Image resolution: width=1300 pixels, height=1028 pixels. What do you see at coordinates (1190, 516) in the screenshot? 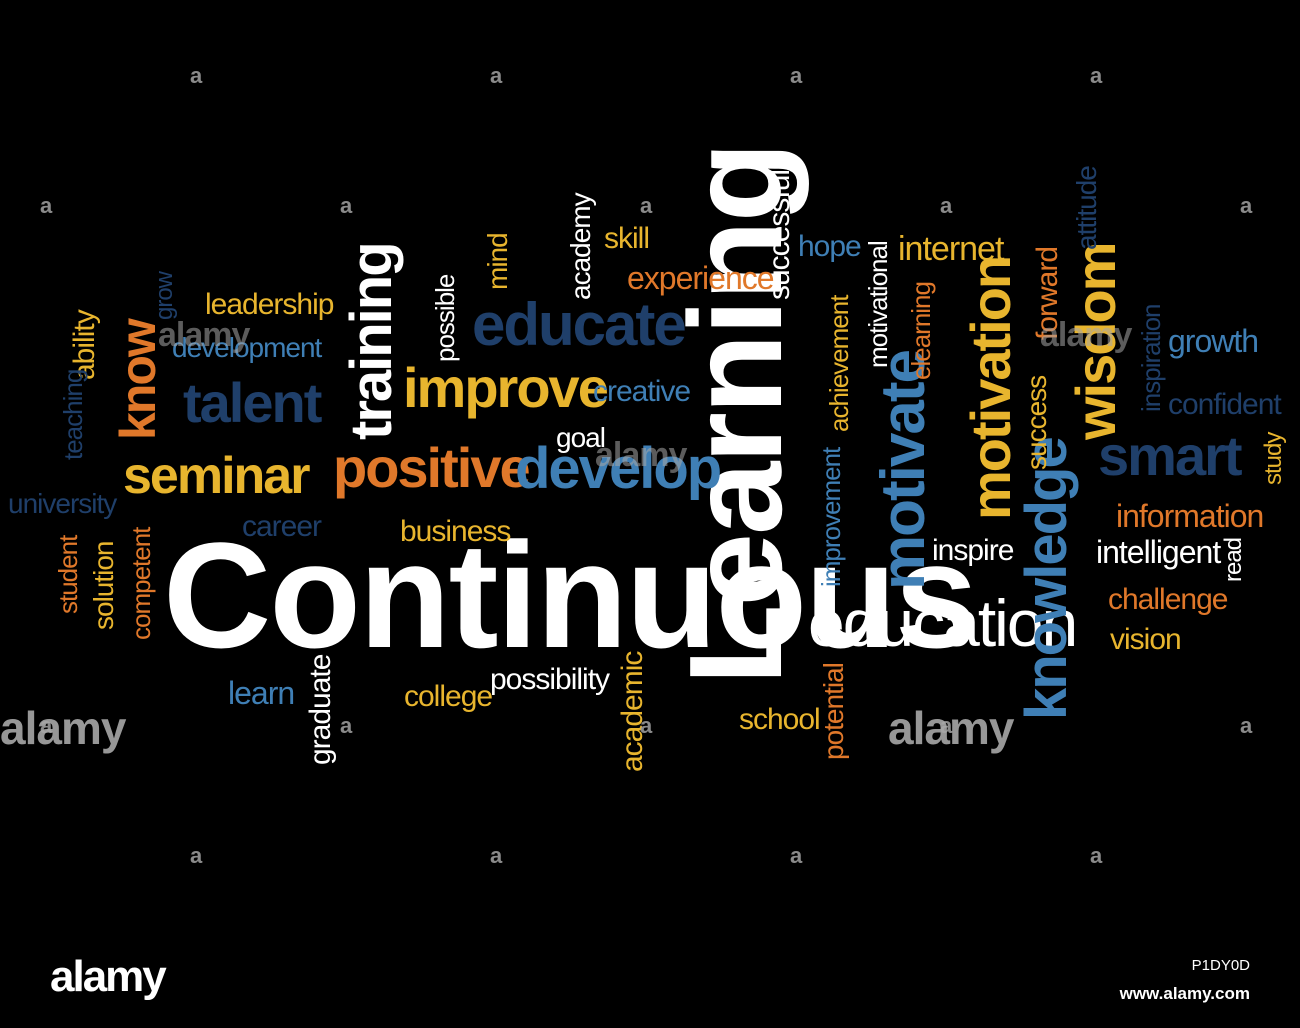
I see `cloud-word: information` at bounding box center [1190, 516].